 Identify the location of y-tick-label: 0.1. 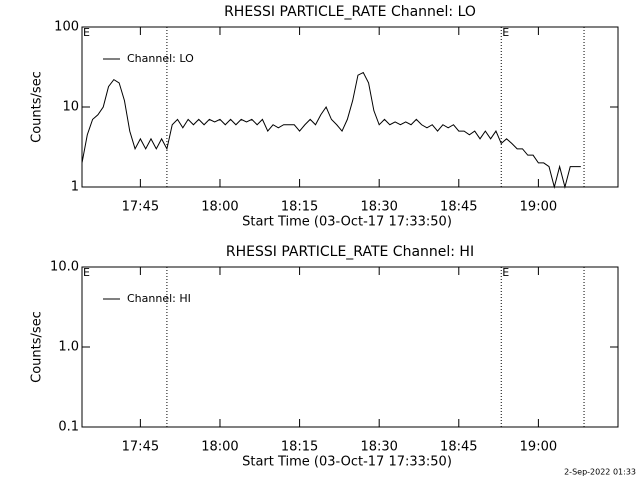
(68, 427).